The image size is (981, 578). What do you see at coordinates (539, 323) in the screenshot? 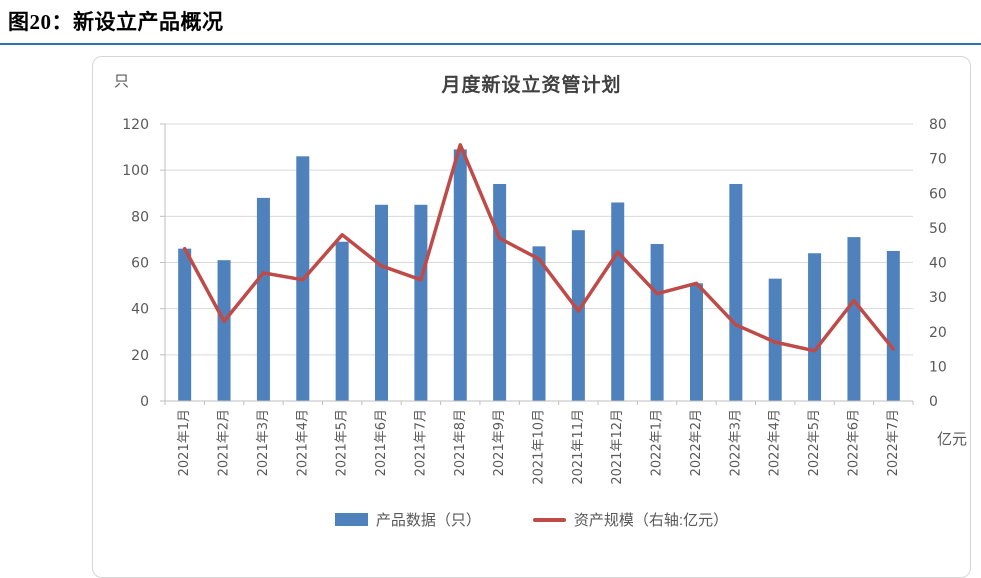
I see `bar-2021年10月` at bounding box center [539, 323].